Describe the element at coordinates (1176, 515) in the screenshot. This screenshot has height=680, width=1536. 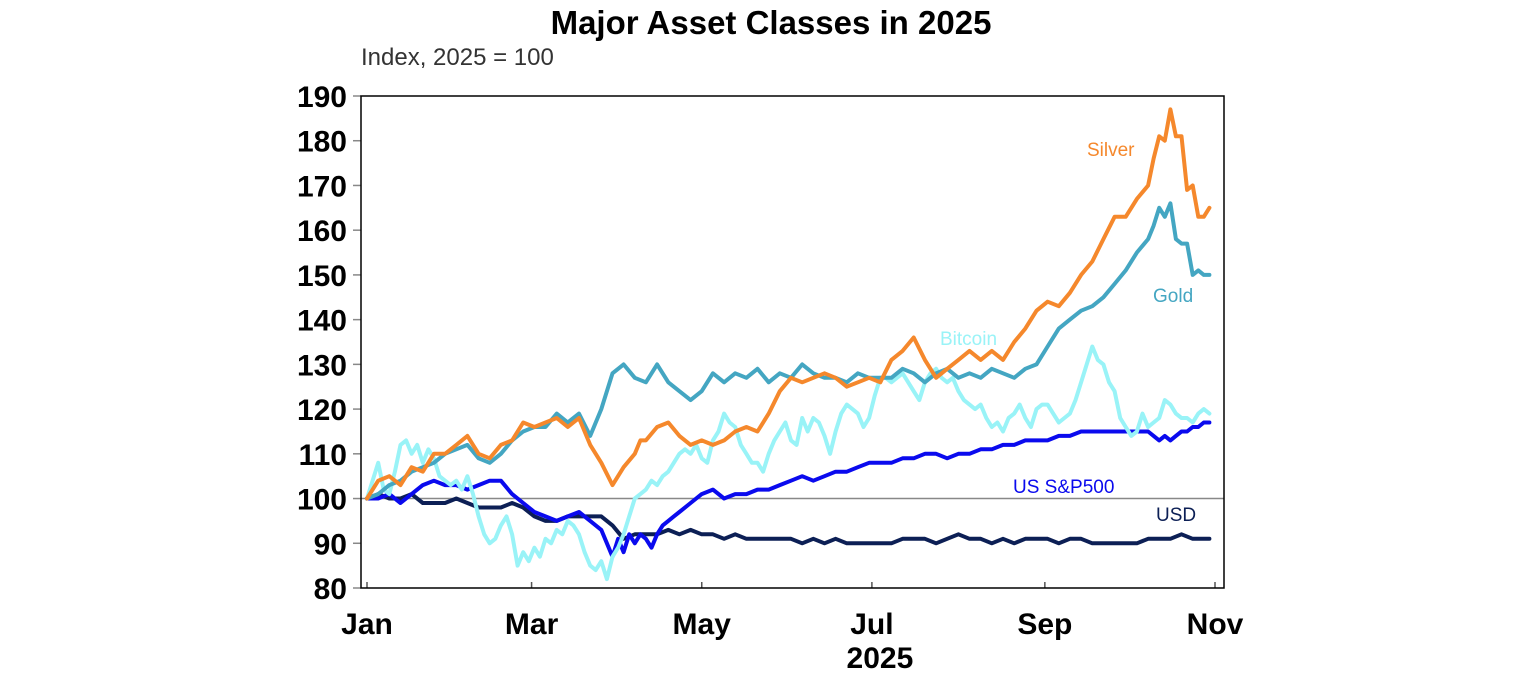
I see `legend-label-usd: USD` at that location.